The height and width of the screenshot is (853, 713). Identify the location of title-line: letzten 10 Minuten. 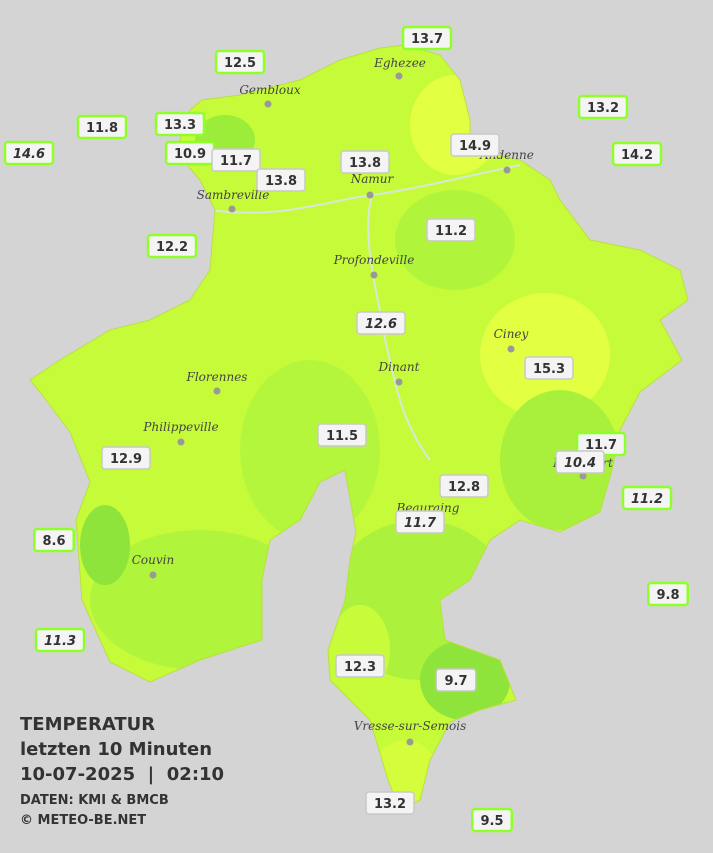
(116, 749).